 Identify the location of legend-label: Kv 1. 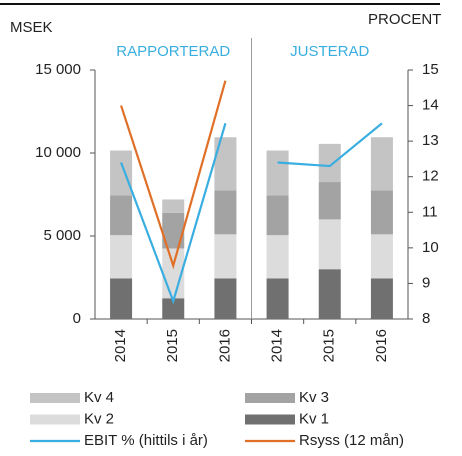
(314, 418).